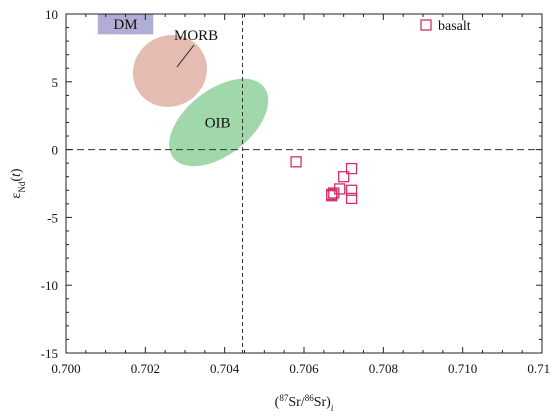 Image resolution: width=550 pixels, height=418 pixels. What do you see at coordinates (145, 368) in the screenshot?
I see `x-tick-label: 0.702` at bounding box center [145, 368].